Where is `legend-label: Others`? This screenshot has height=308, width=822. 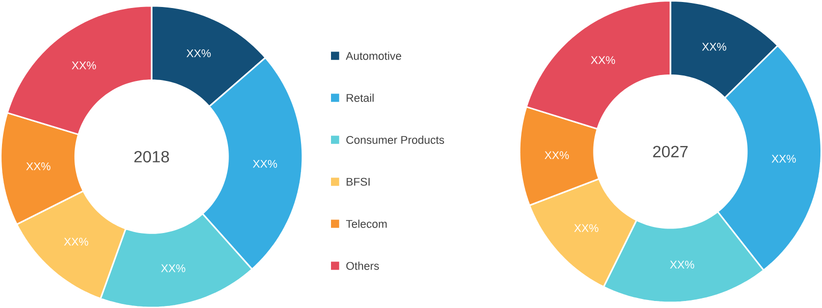 legend-label: Others is located at coordinates (362, 266).